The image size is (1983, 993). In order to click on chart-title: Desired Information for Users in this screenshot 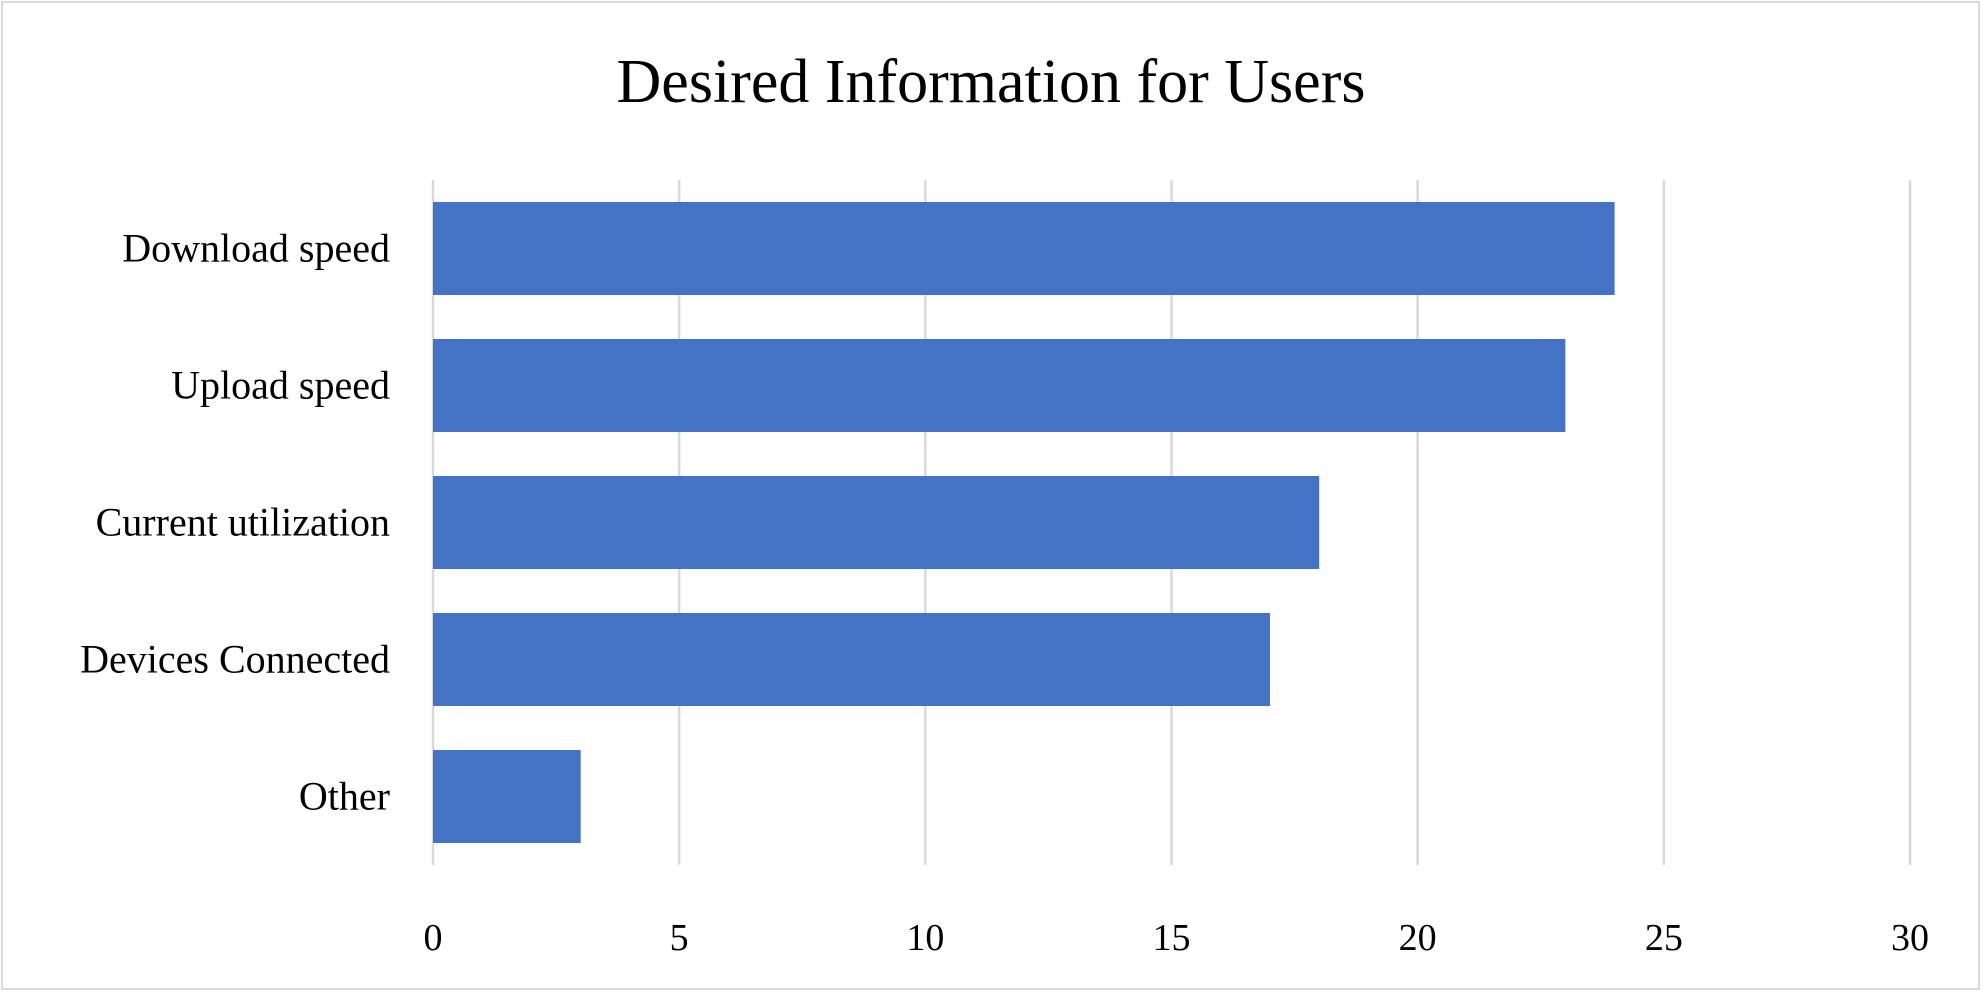, I will do `click(991, 82)`.